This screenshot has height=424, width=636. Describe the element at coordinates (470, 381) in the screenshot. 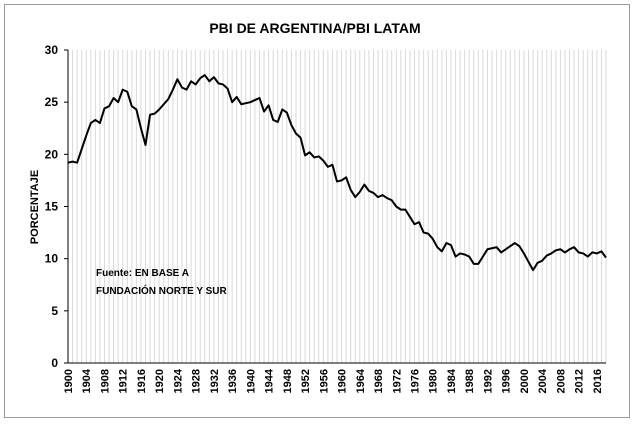

I see `x-tick-label: 1988` at that location.